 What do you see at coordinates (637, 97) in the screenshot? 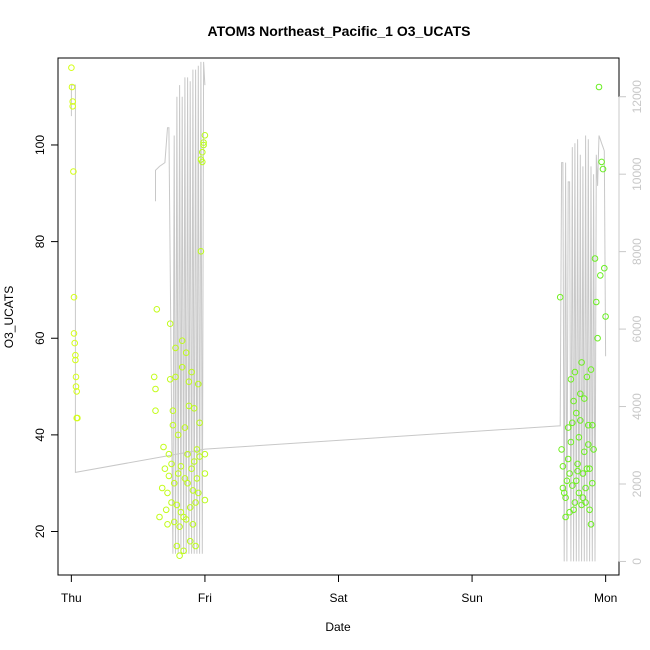
I see `y2-tick-label: 12000` at bounding box center [637, 97].